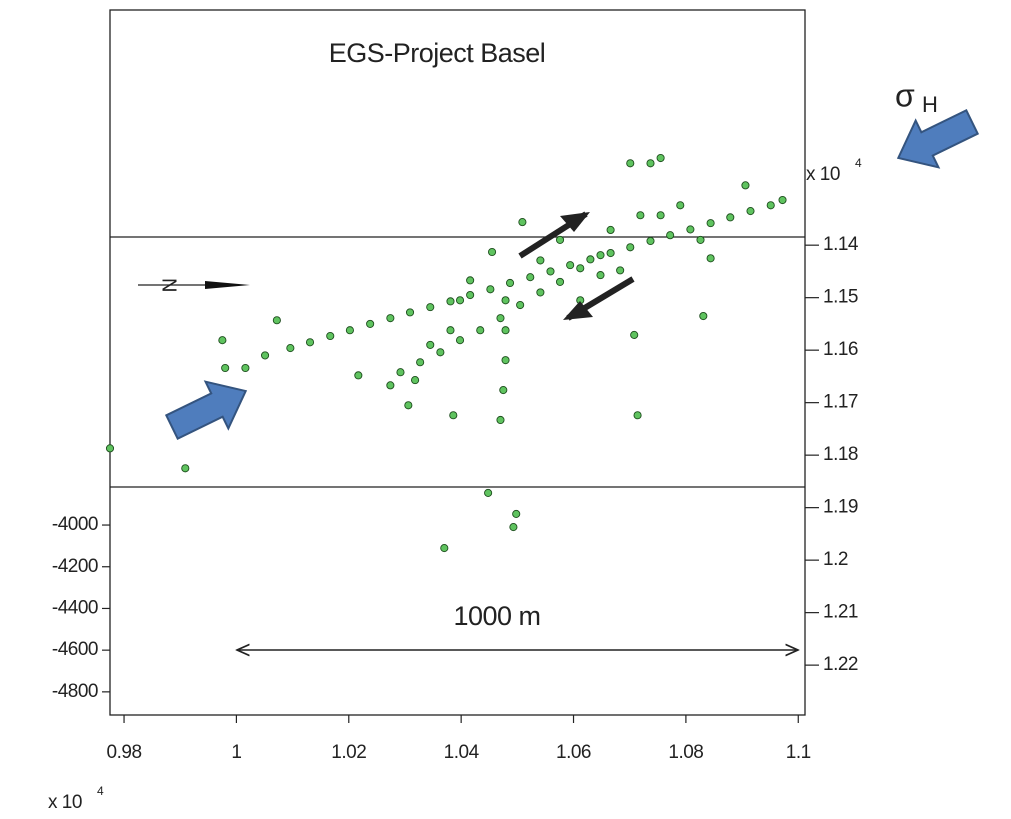 The height and width of the screenshot is (819, 1011). Describe the element at coordinates (437, 53) in the screenshot. I see `chart-title: EGS-Project Basel` at that location.